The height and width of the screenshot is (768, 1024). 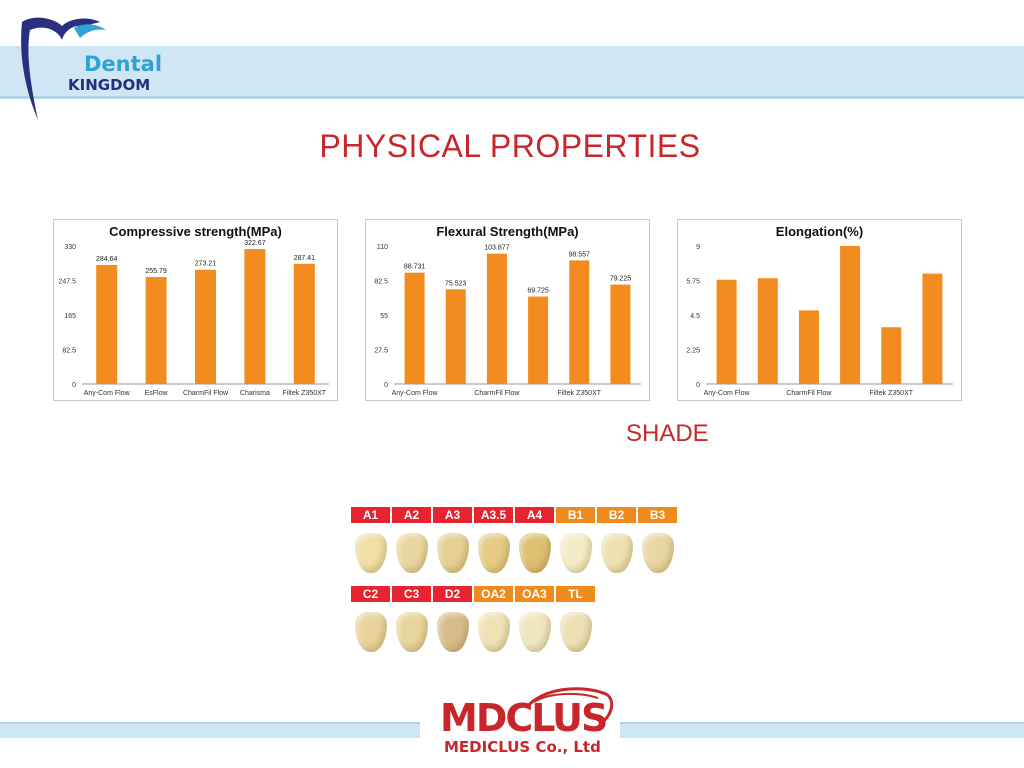 What do you see at coordinates (384, 316) in the screenshot?
I see `y-tick-label: 55` at bounding box center [384, 316].